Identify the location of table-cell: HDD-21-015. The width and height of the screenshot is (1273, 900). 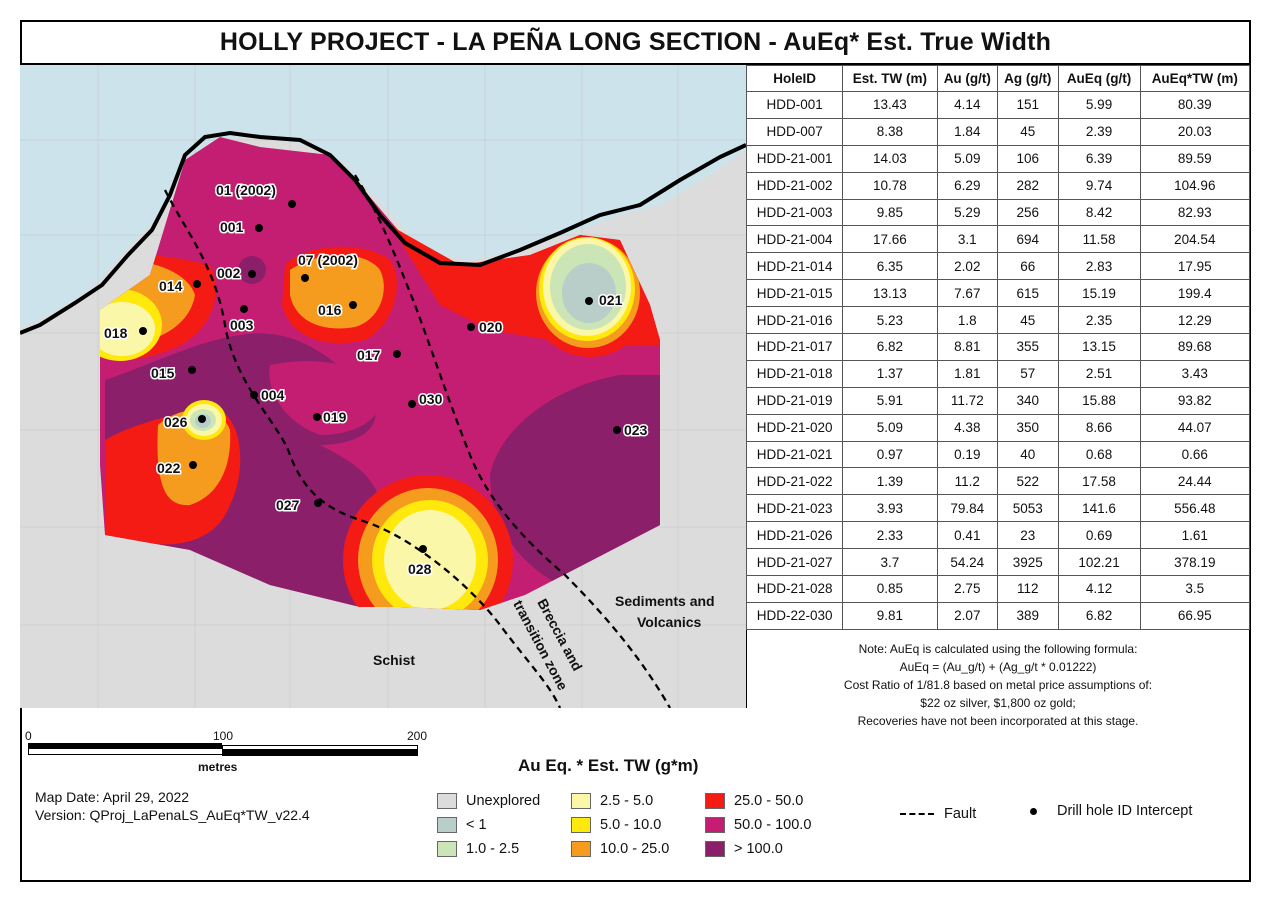
(794, 293).